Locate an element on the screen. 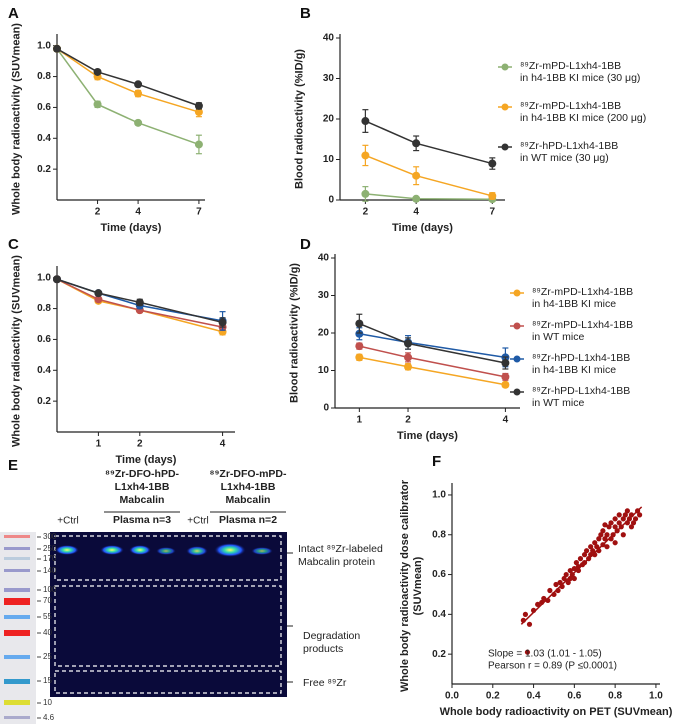 This screenshot has width=680, height=727. y-tick-label: 10 is located at coordinates (329, 159).